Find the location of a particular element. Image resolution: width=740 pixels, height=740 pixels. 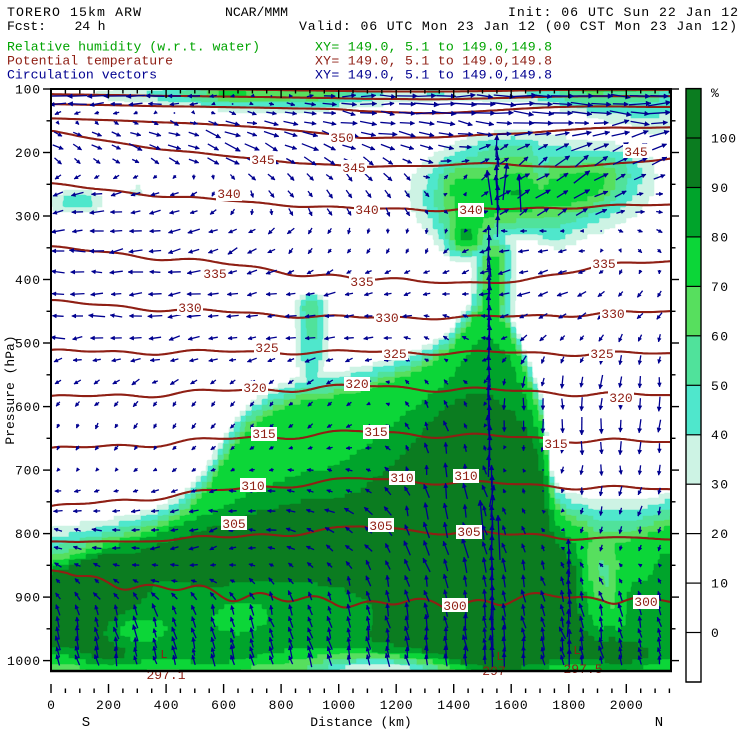

svg-text: S is located at coordinates (86, 723).